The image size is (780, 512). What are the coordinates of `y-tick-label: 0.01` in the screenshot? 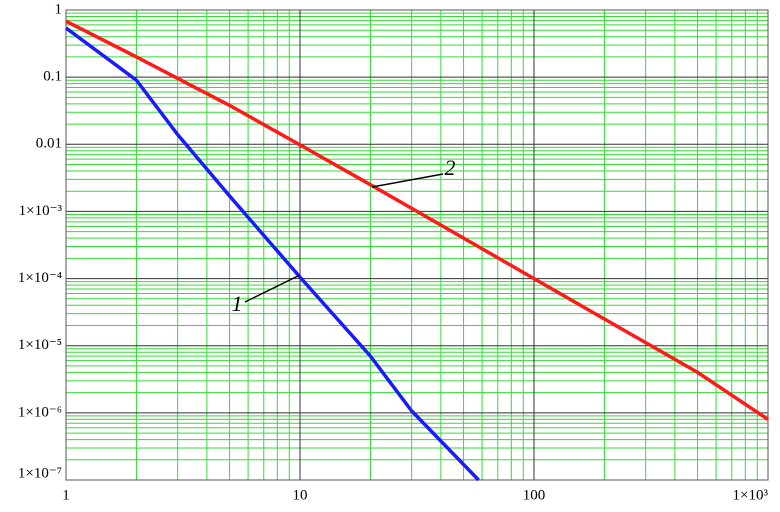 It's located at (49, 144).